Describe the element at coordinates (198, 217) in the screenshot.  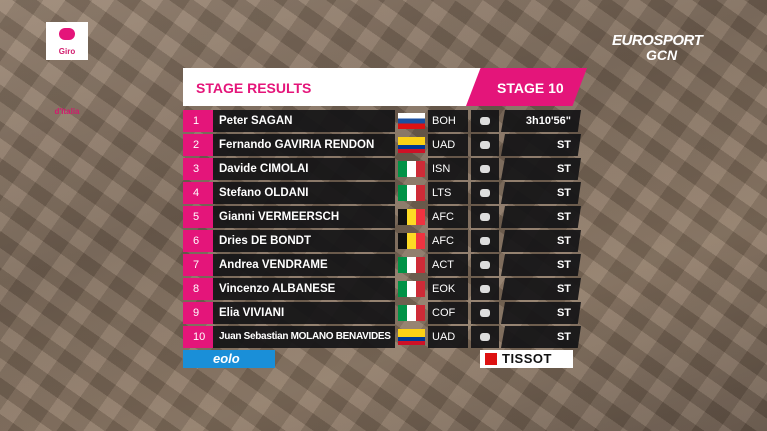
I see `rank: 5` at that location.